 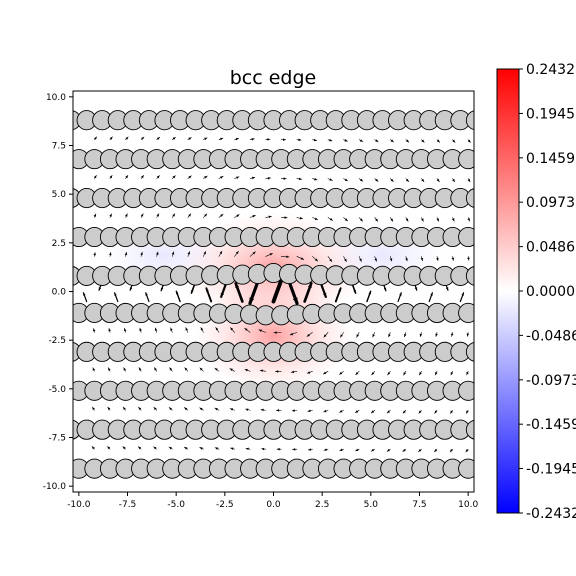 What do you see at coordinates (322, 505) in the screenshot?
I see `x-tick-label: 2.5` at bounding box center [322, 505].